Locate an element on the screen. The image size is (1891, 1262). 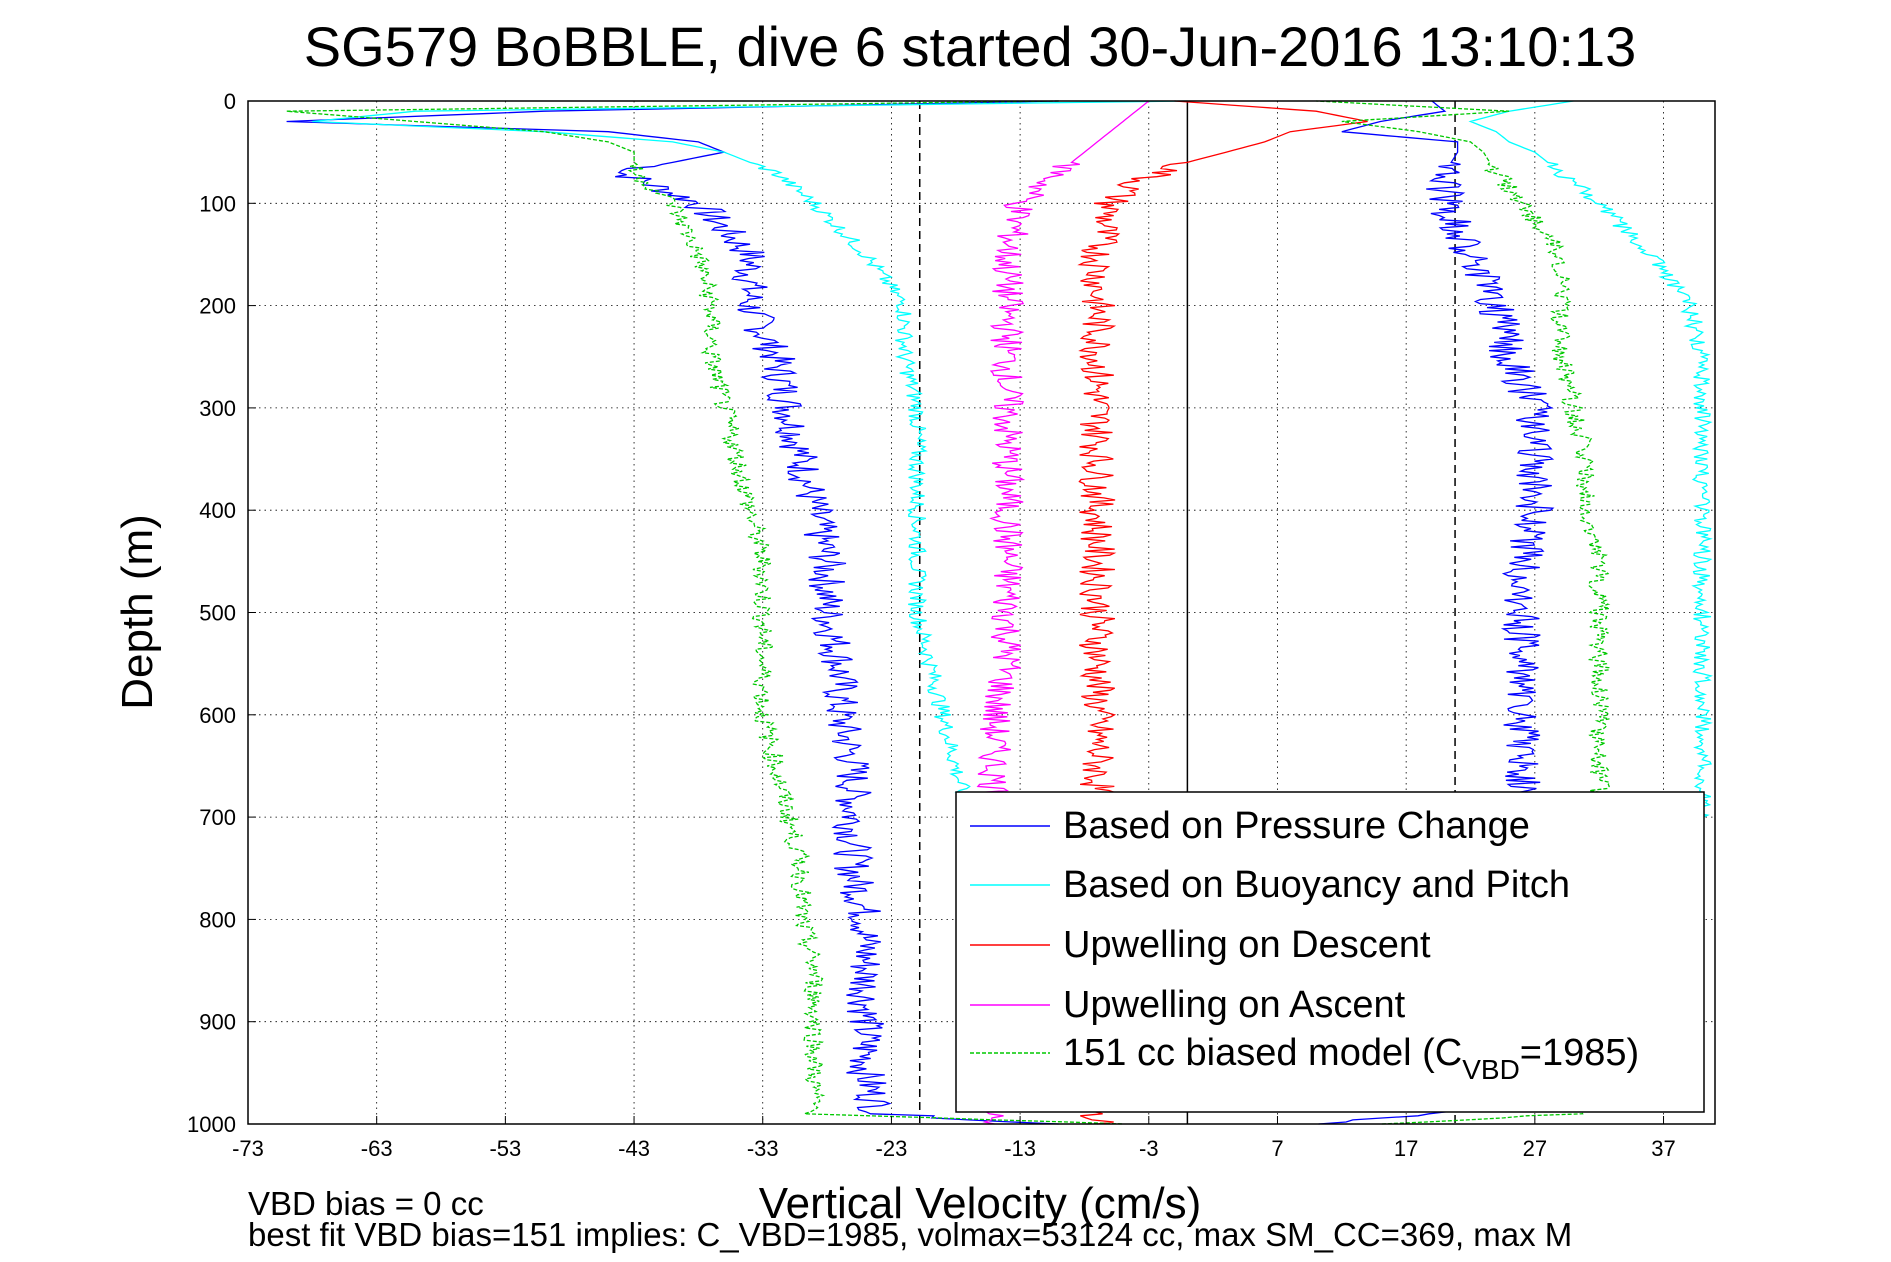
y-ticks: 0 100 200 300 400 500 600 700 800 900 1000 is located at coordinates (221, 613).